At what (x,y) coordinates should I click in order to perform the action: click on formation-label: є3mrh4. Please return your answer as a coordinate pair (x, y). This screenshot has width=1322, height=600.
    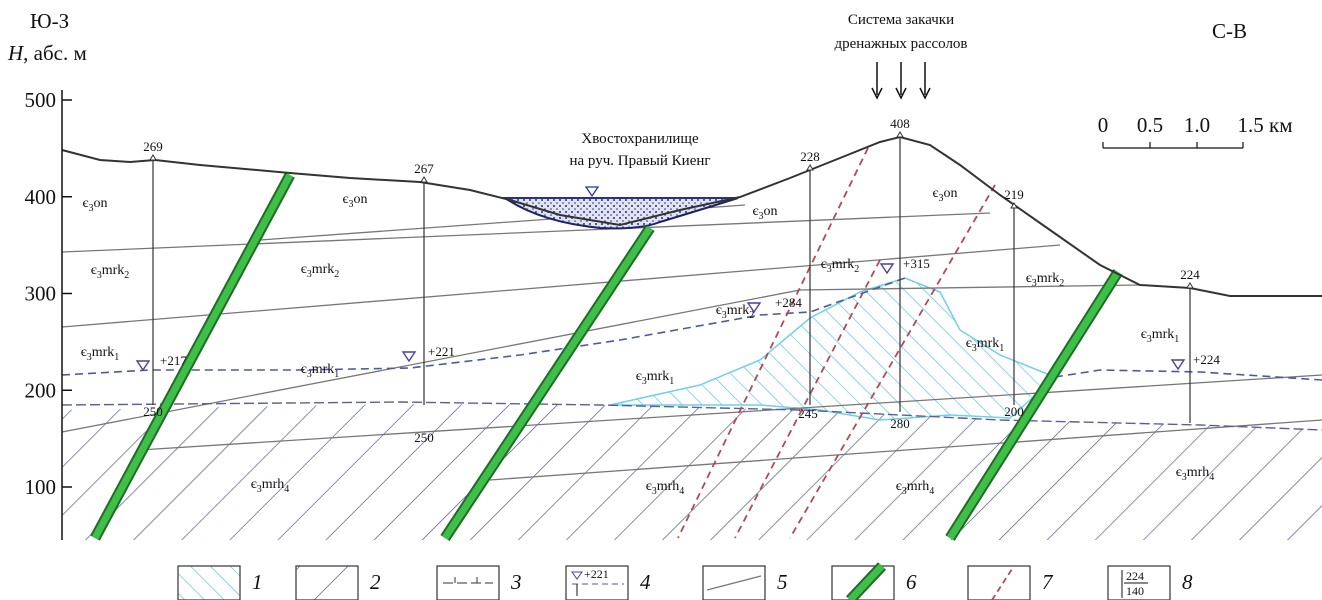
    Looking at the image, I should click on (270, 486).